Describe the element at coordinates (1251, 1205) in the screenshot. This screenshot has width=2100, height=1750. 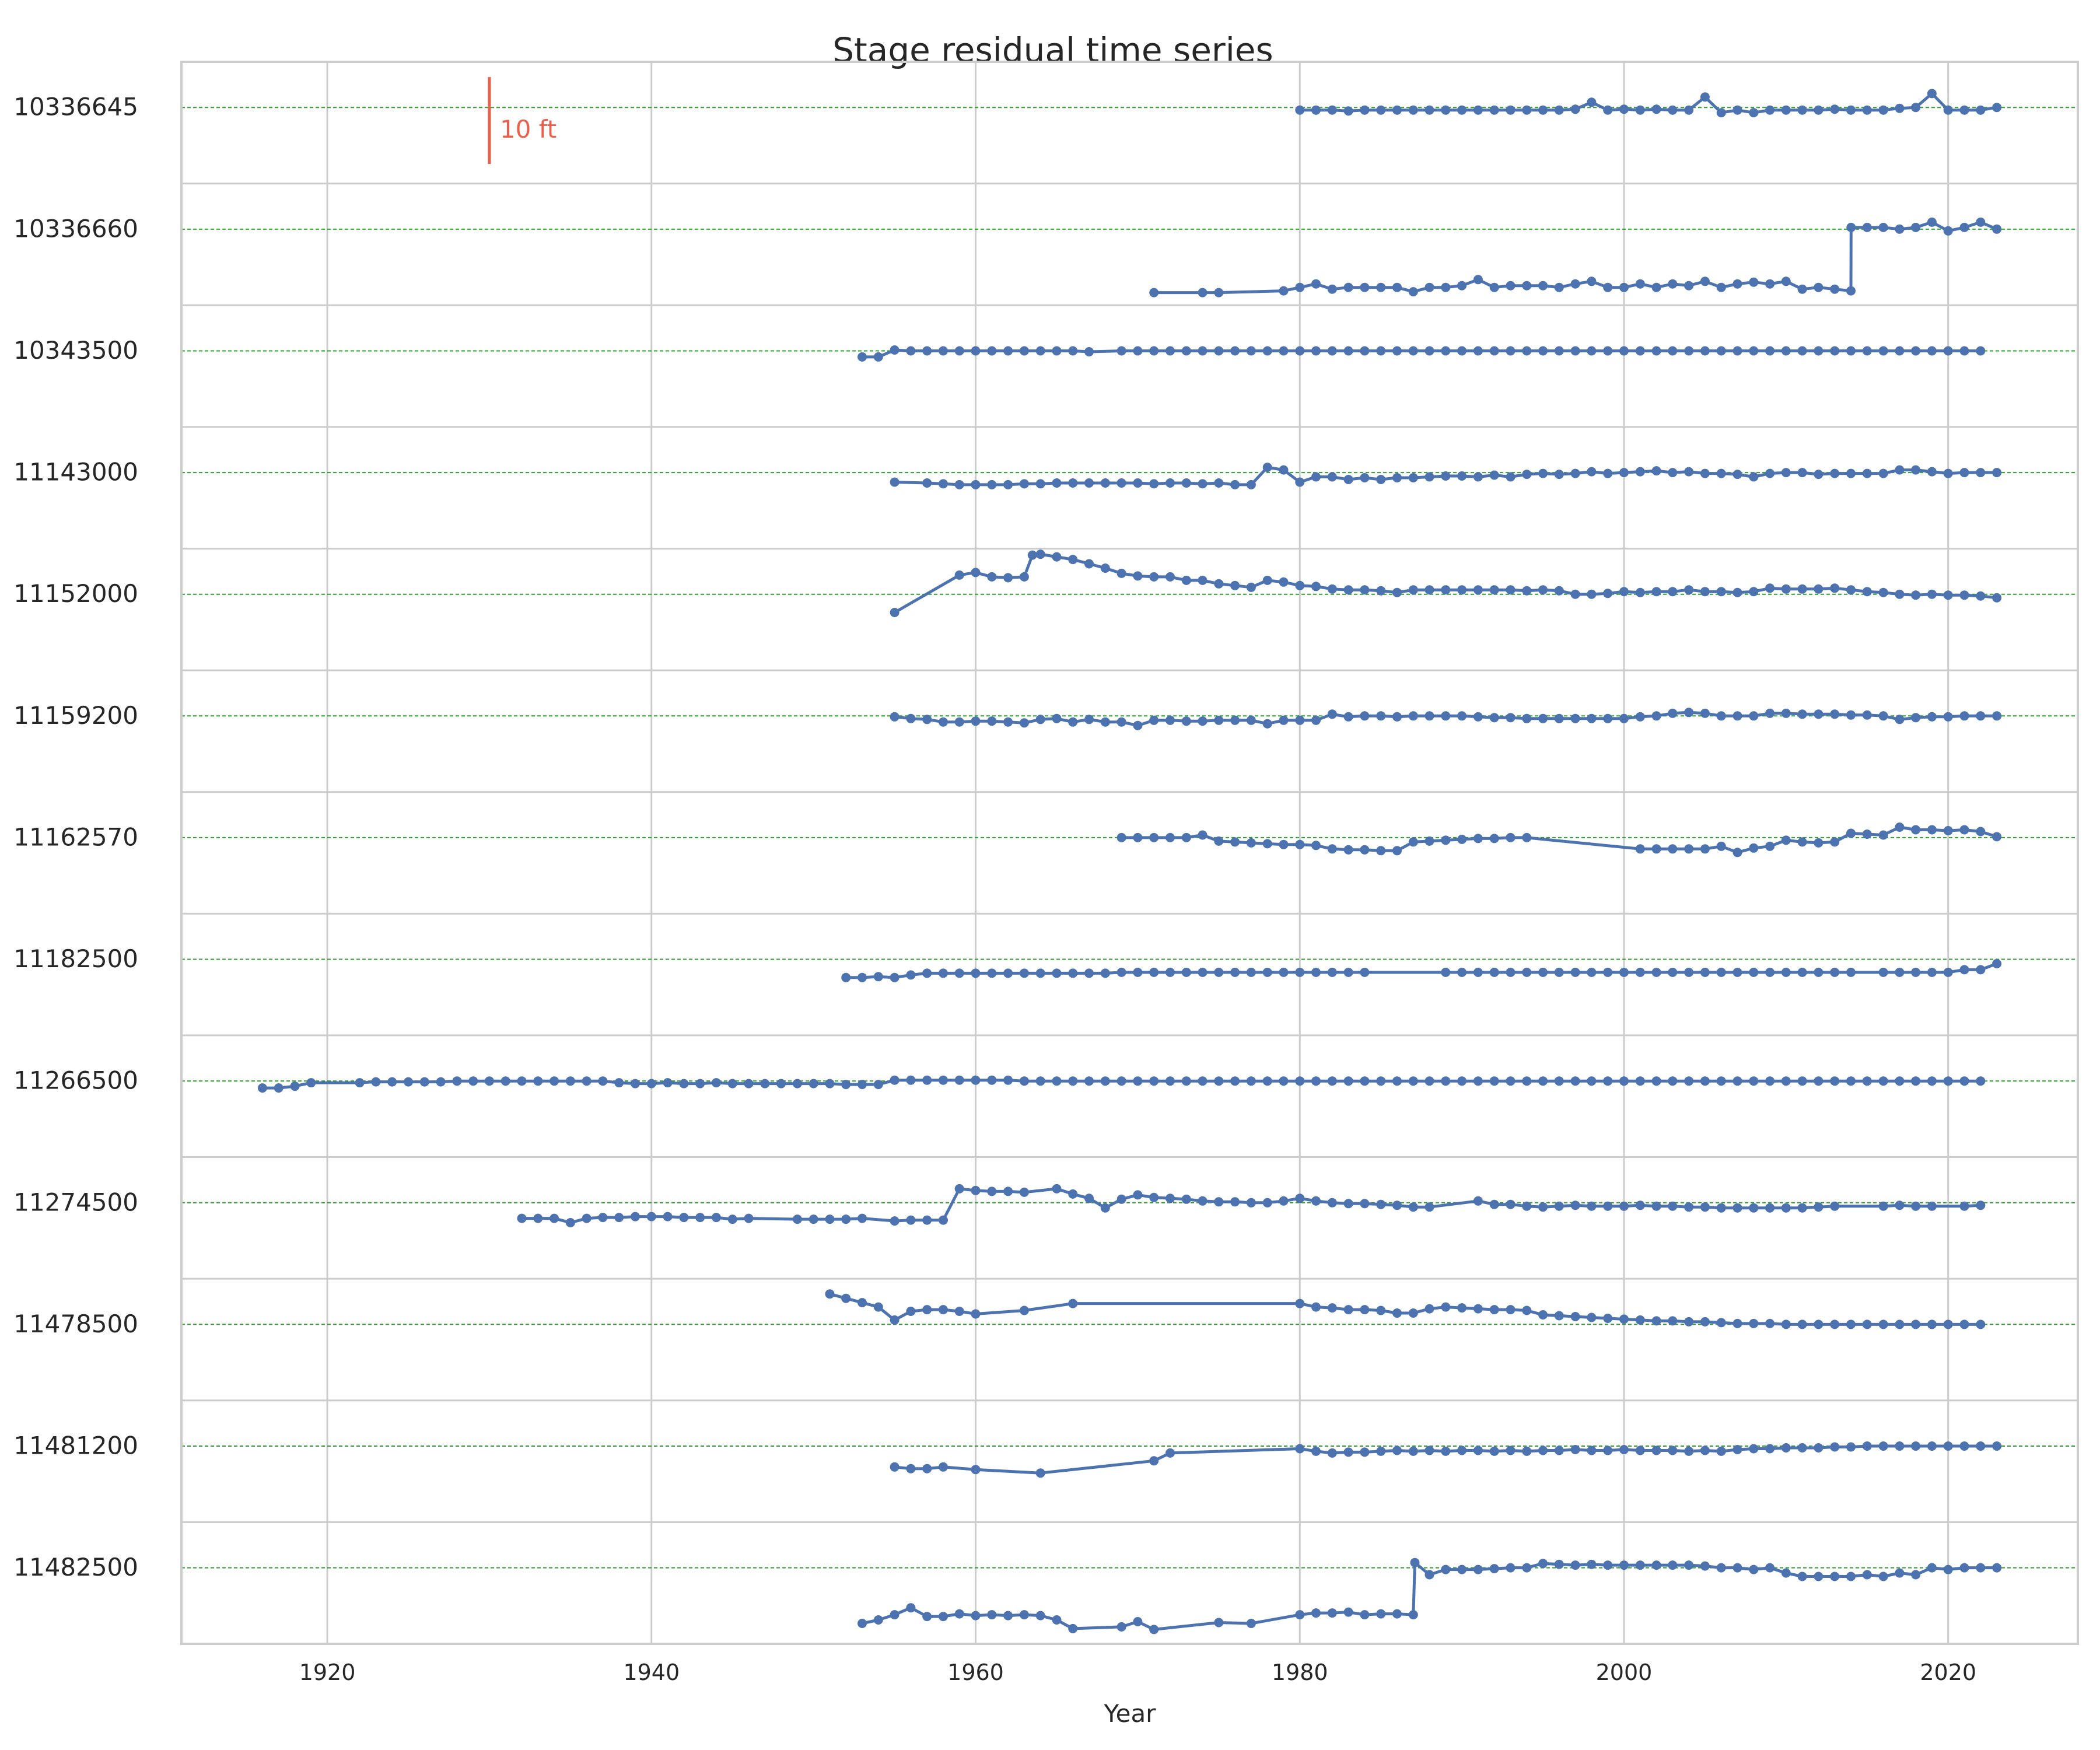
I see `series-line` at that location.